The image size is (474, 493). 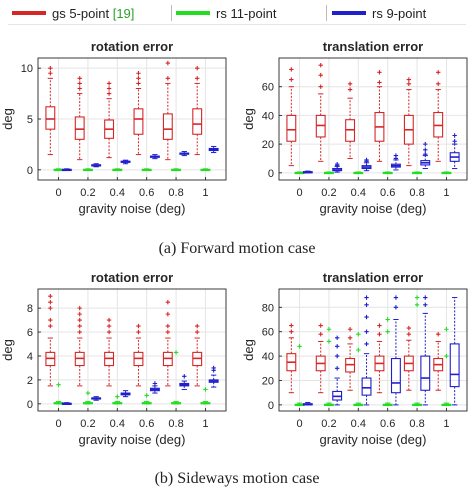 I want to click on x-axis-label: gravity noise (deg), so click(x=132, y=208).